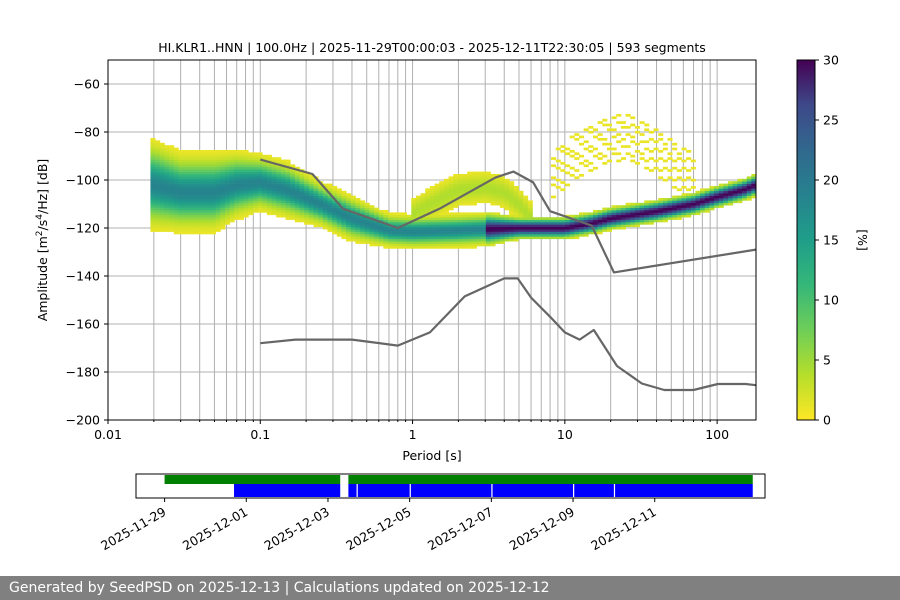 This screenshot has height=600, width=900. Describe the element at coordinates (413, 434) in the screenshot. I see `x-tick-label: 1` at that location.